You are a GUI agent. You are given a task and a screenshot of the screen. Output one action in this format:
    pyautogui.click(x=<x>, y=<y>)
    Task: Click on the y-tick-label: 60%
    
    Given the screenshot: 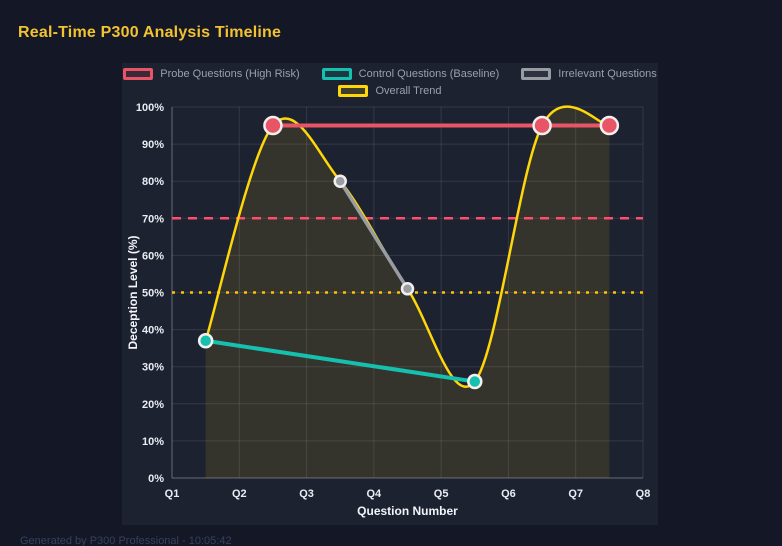 What is the action you would take?
    pyautogui.click(x=153, y=256)
    